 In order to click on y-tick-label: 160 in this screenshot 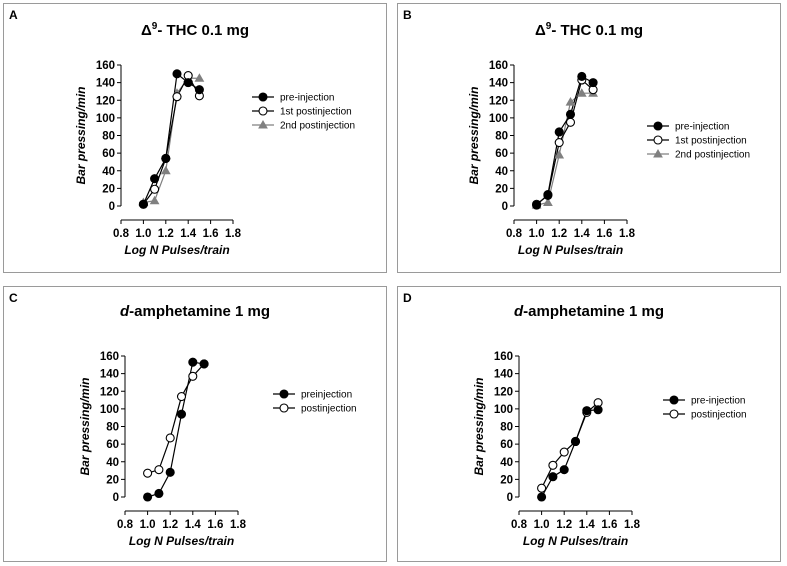, I will do `click(109, 357)`.